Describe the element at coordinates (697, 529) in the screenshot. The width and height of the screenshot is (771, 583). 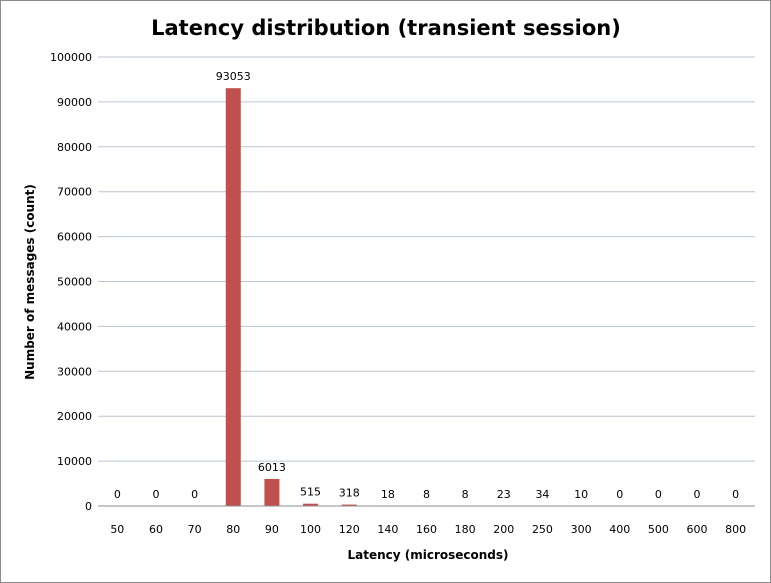
I see `x-tick-label: 600` at that location.